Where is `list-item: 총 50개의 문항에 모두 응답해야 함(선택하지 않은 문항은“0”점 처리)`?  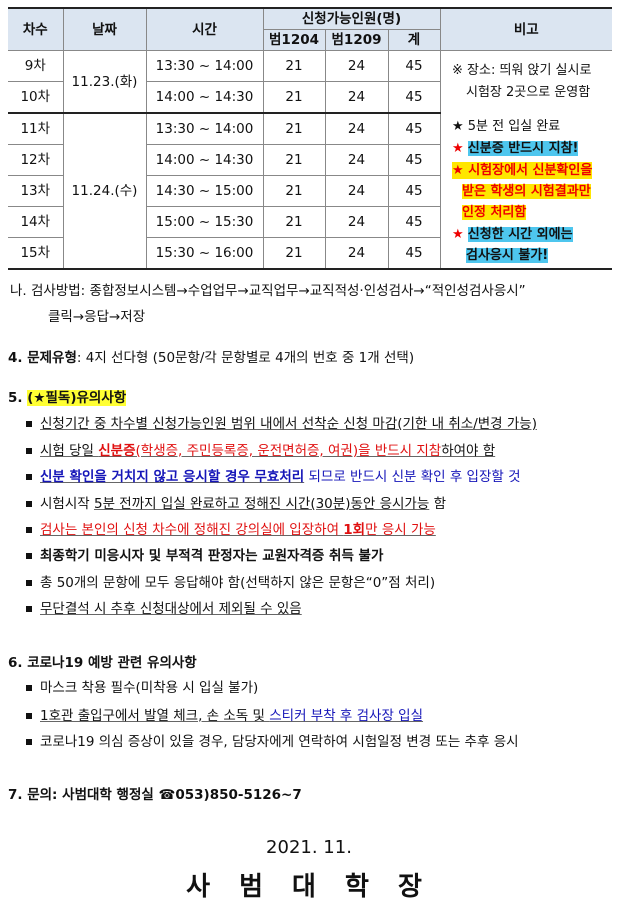
list-item: 총 50개의 문항에 모두 응답해야 함(선택하지 않은 문항은“0”점 처리) is located at coordinates (230, 581).